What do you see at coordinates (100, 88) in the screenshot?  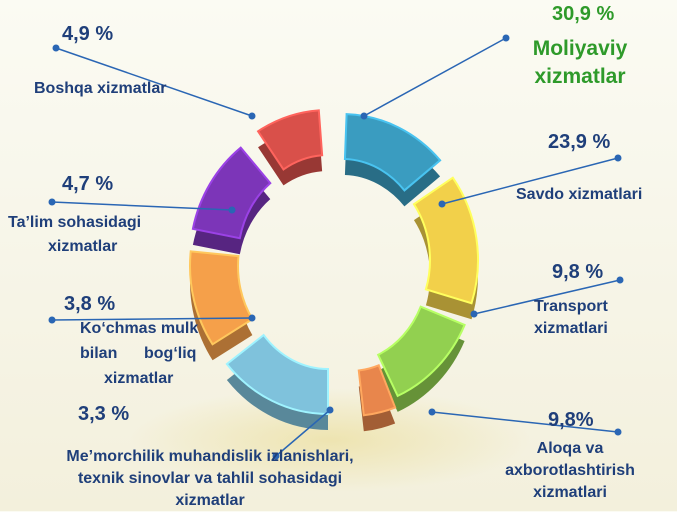 I see `label-boshqa: Boshqa xizmatlar` at bounding box center [100, 88].